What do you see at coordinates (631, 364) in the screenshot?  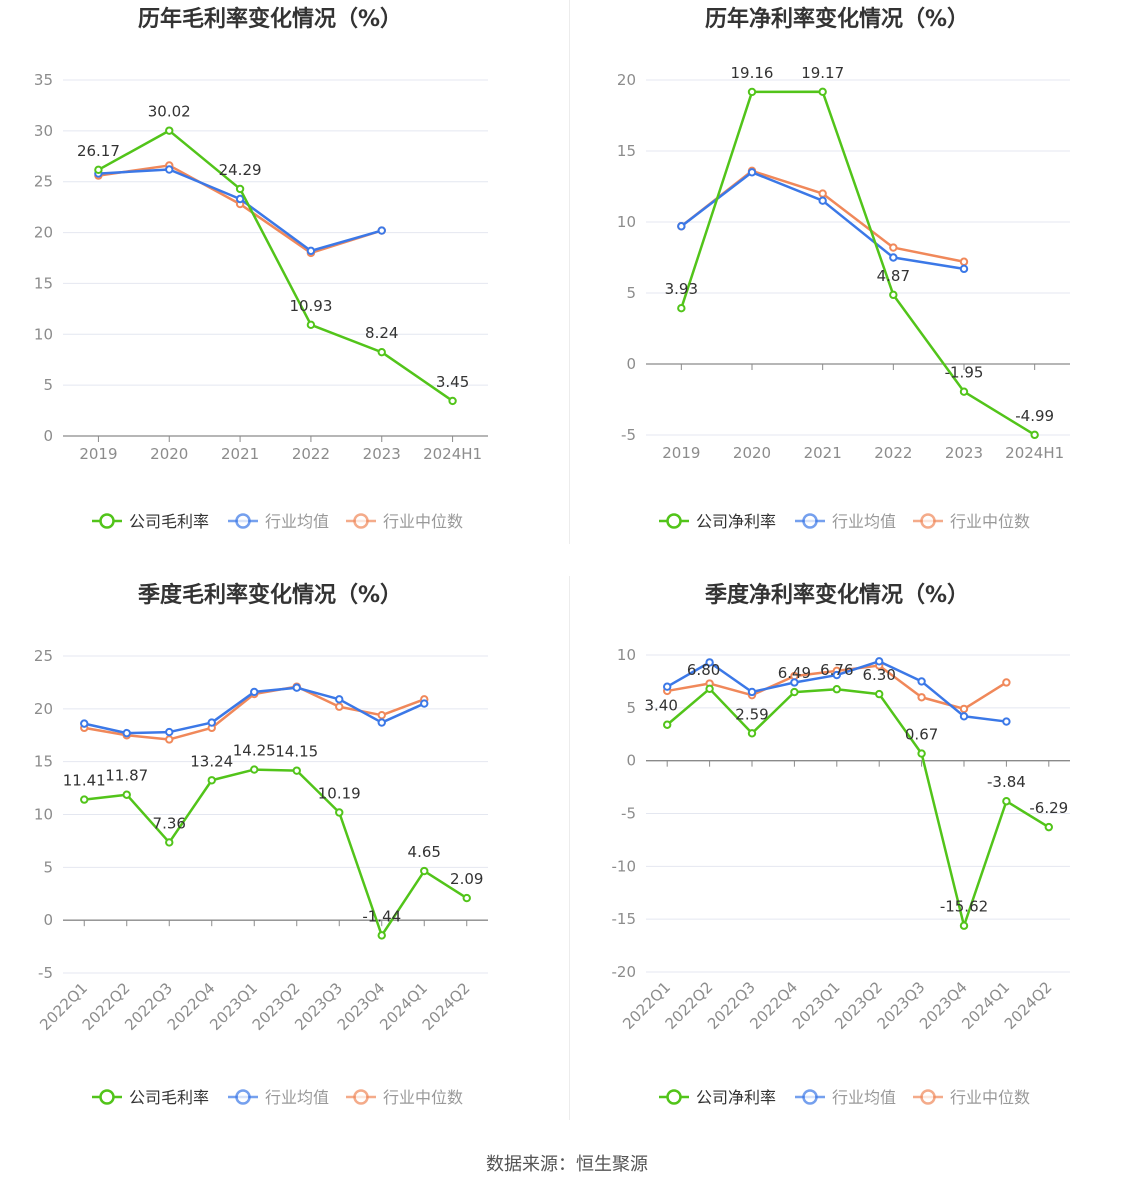 I see `y-tick-label: 0` at bounding box center [631, 364].